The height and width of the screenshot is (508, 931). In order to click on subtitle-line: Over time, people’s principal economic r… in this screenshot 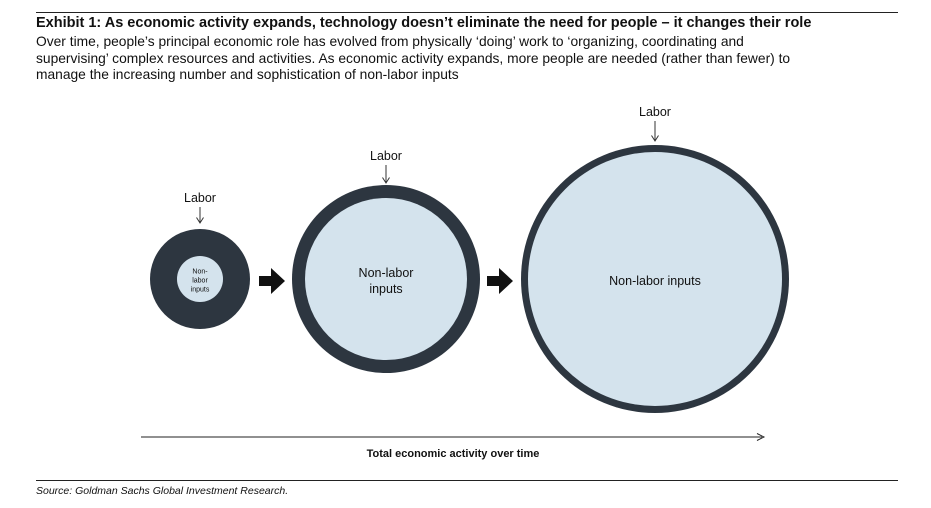, I will do `click(390, 41)`.